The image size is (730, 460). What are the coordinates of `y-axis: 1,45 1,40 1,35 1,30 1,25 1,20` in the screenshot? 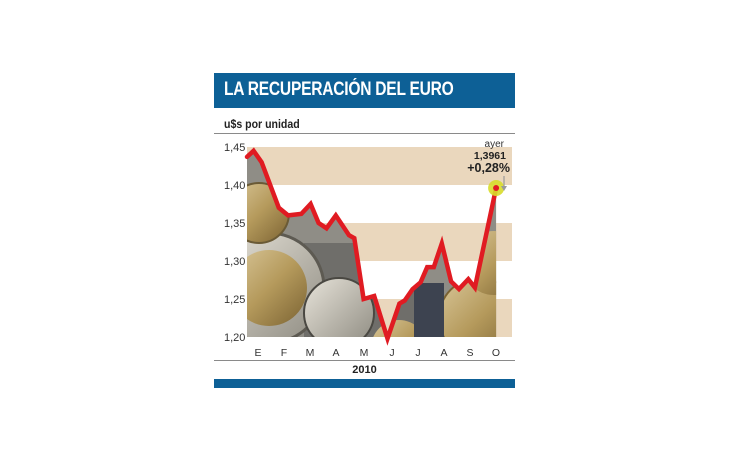 It's located at (234, 243).